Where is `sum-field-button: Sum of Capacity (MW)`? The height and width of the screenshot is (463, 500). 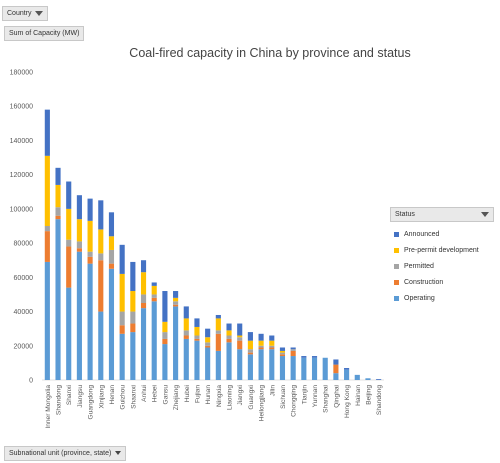 sum-field-button: Sum of Capacity (MW) is located at coordinates (44, 33).